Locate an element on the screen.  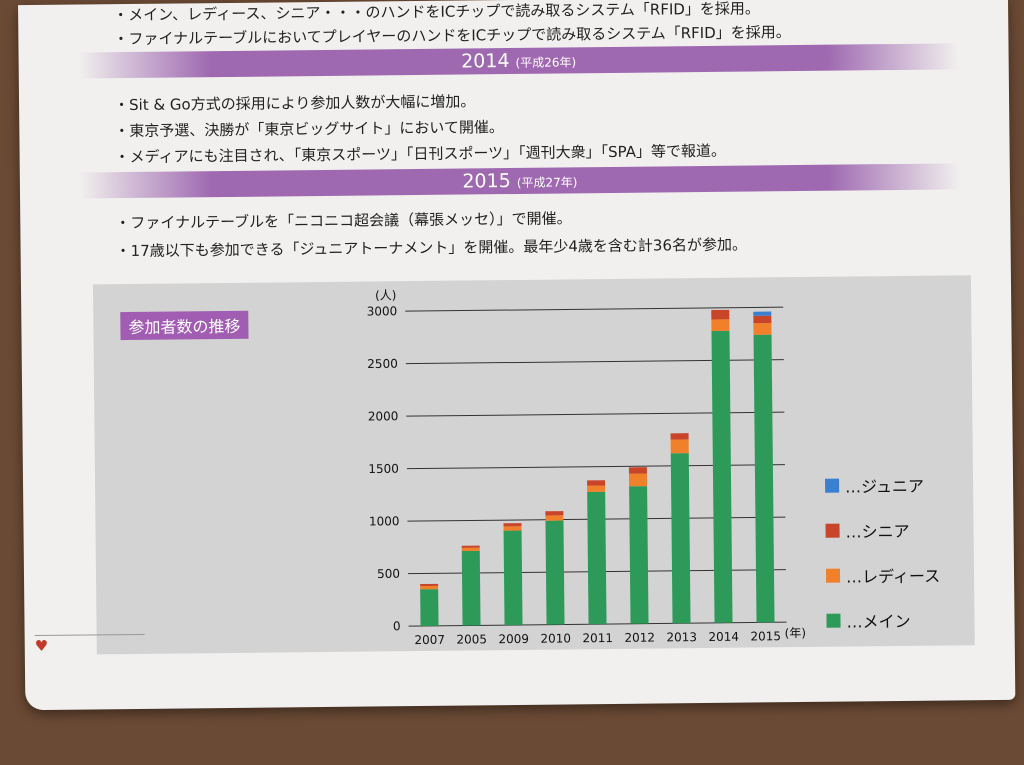
y-tick-label-1000: 1000 is located at coordinates (384, 521).